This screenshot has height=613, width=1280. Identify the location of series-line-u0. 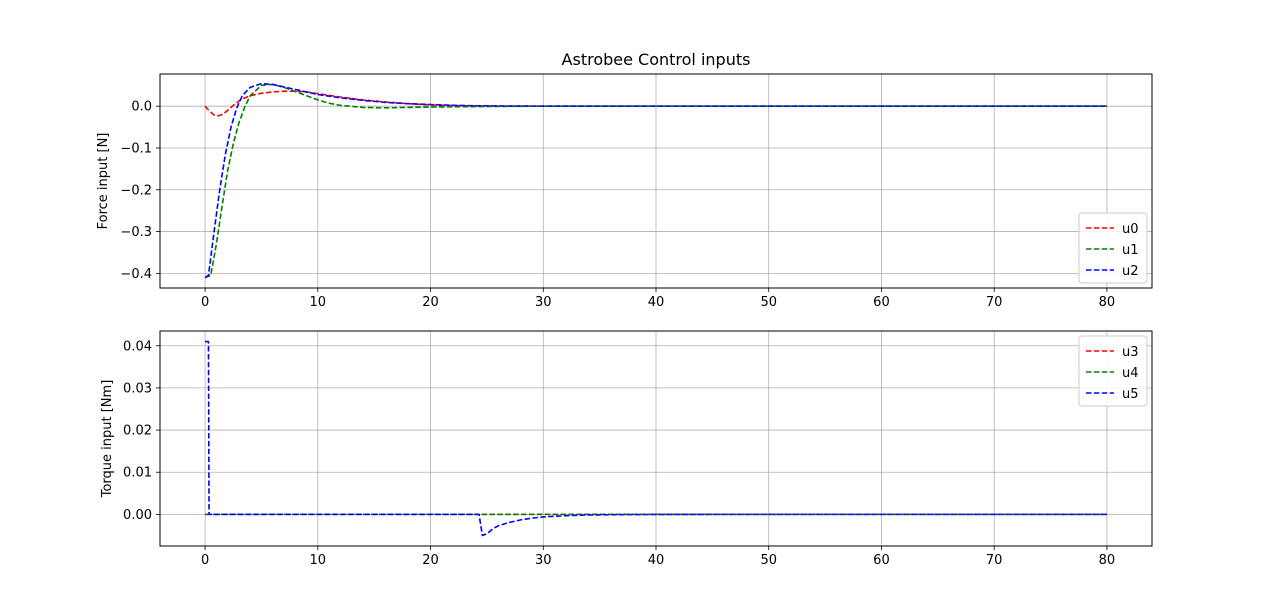
(655, 103).